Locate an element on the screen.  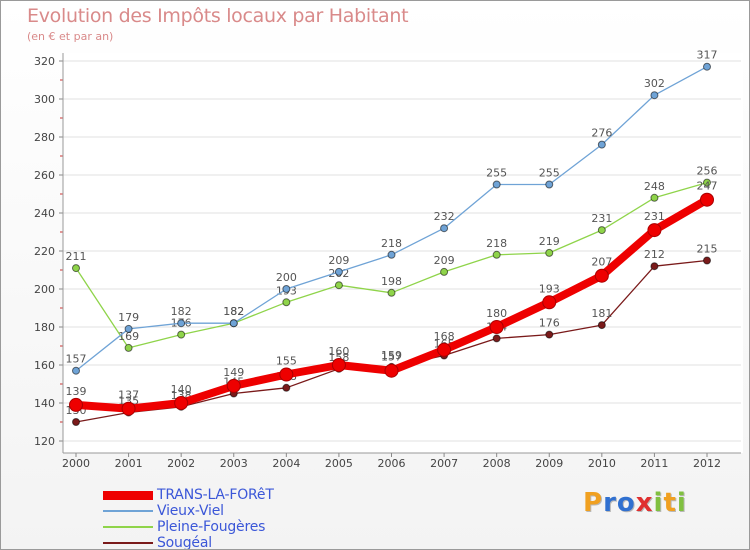
y-tick-label: 240 is located at coordinates (44, 213).